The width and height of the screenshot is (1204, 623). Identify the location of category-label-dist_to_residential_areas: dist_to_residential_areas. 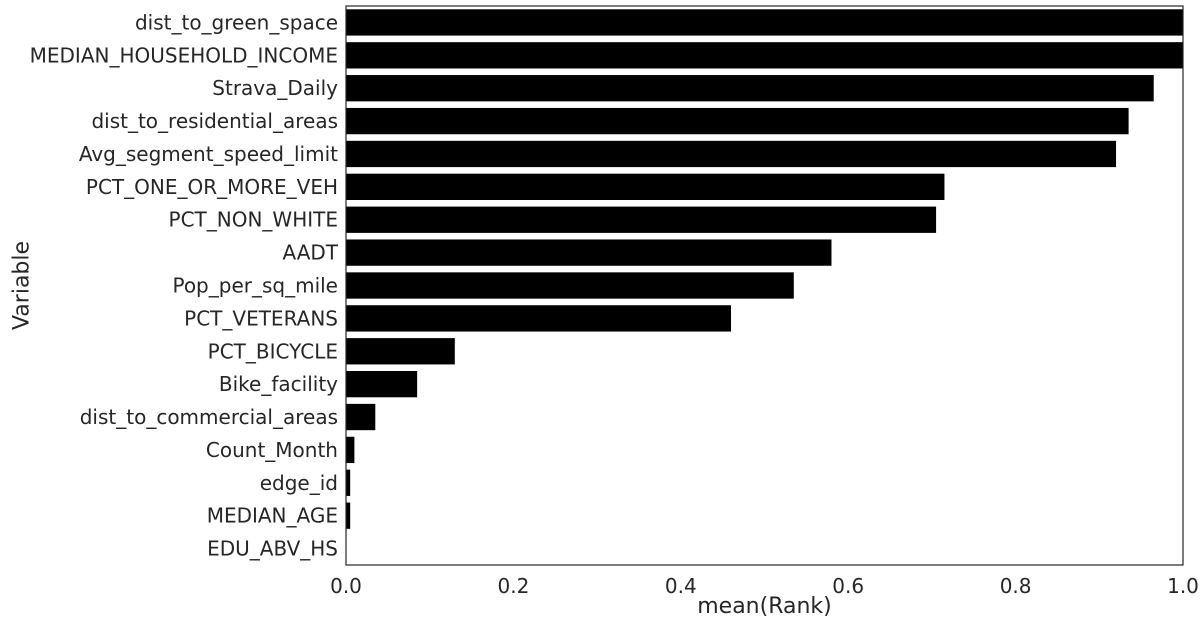
(214, 121).